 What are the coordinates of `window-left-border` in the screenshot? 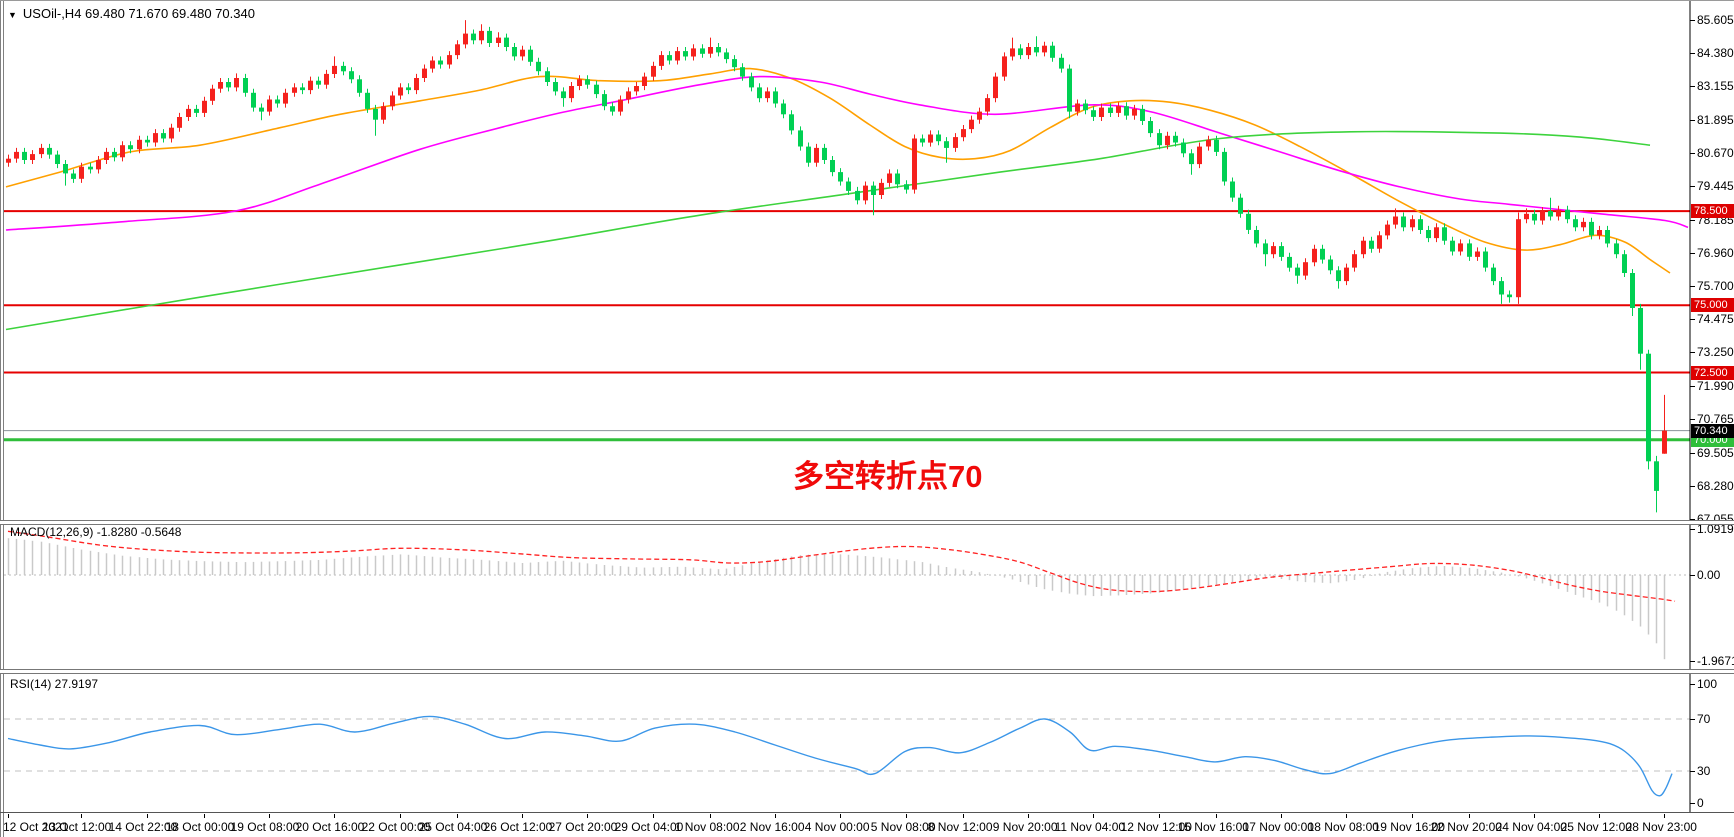 It's located at (0, 419).